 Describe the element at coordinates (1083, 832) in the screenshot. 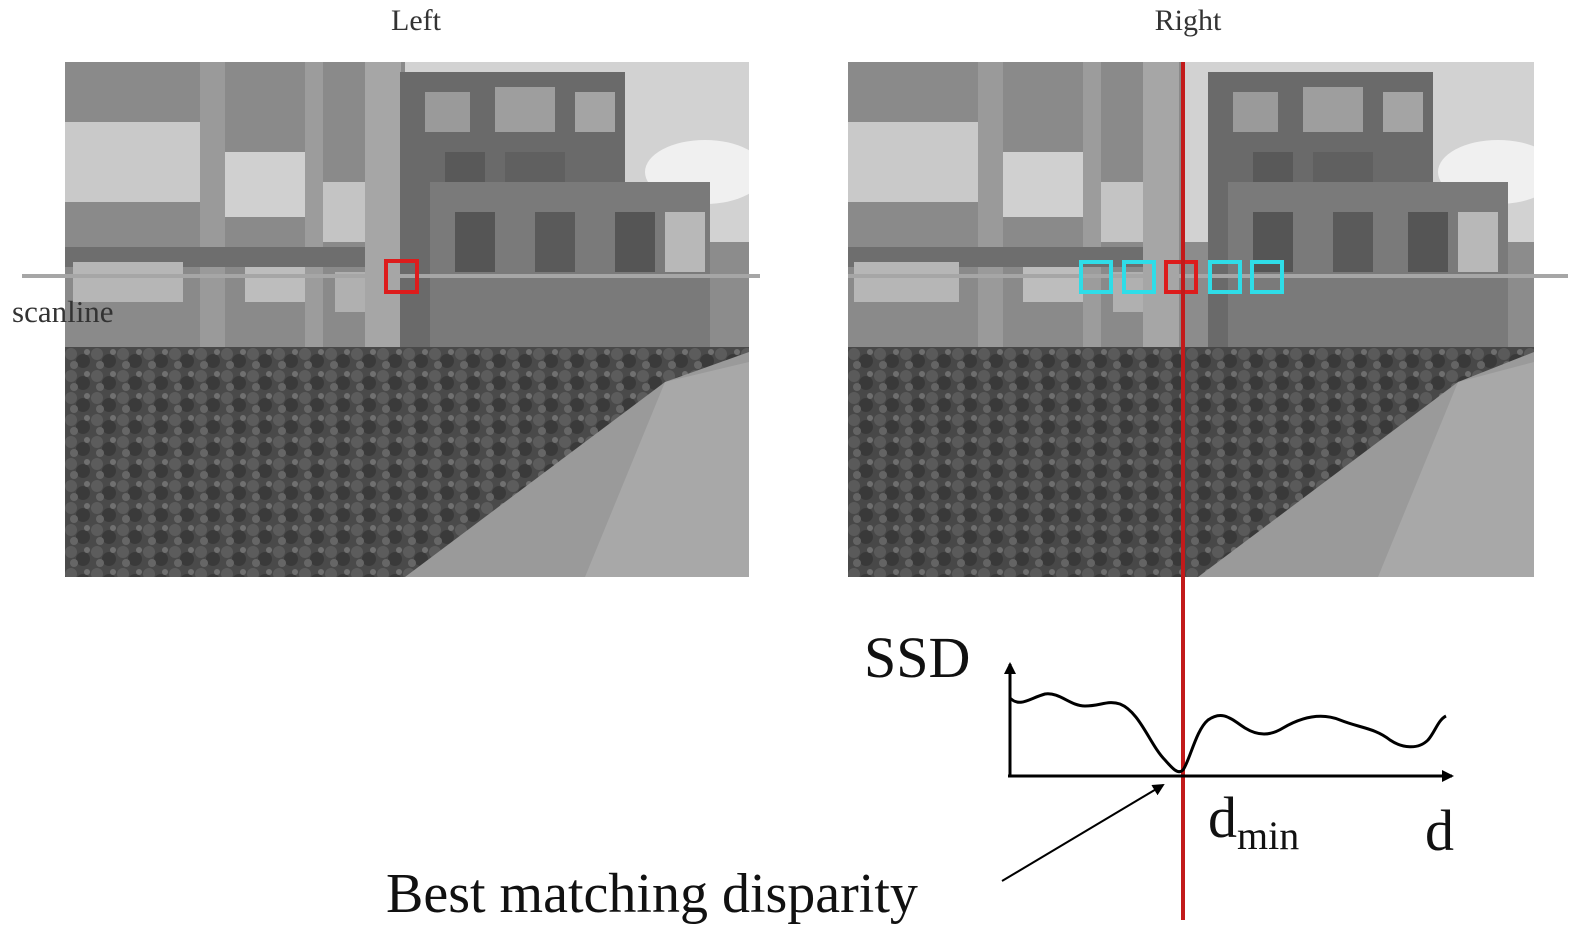

I see `annotation-arrow` at that location.